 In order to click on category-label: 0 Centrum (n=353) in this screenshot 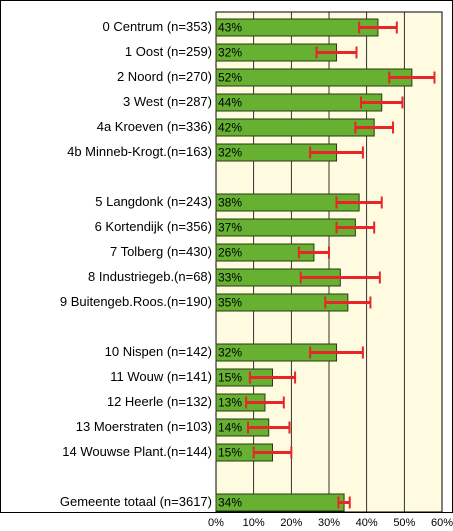, I will do `click(157, 26)`.